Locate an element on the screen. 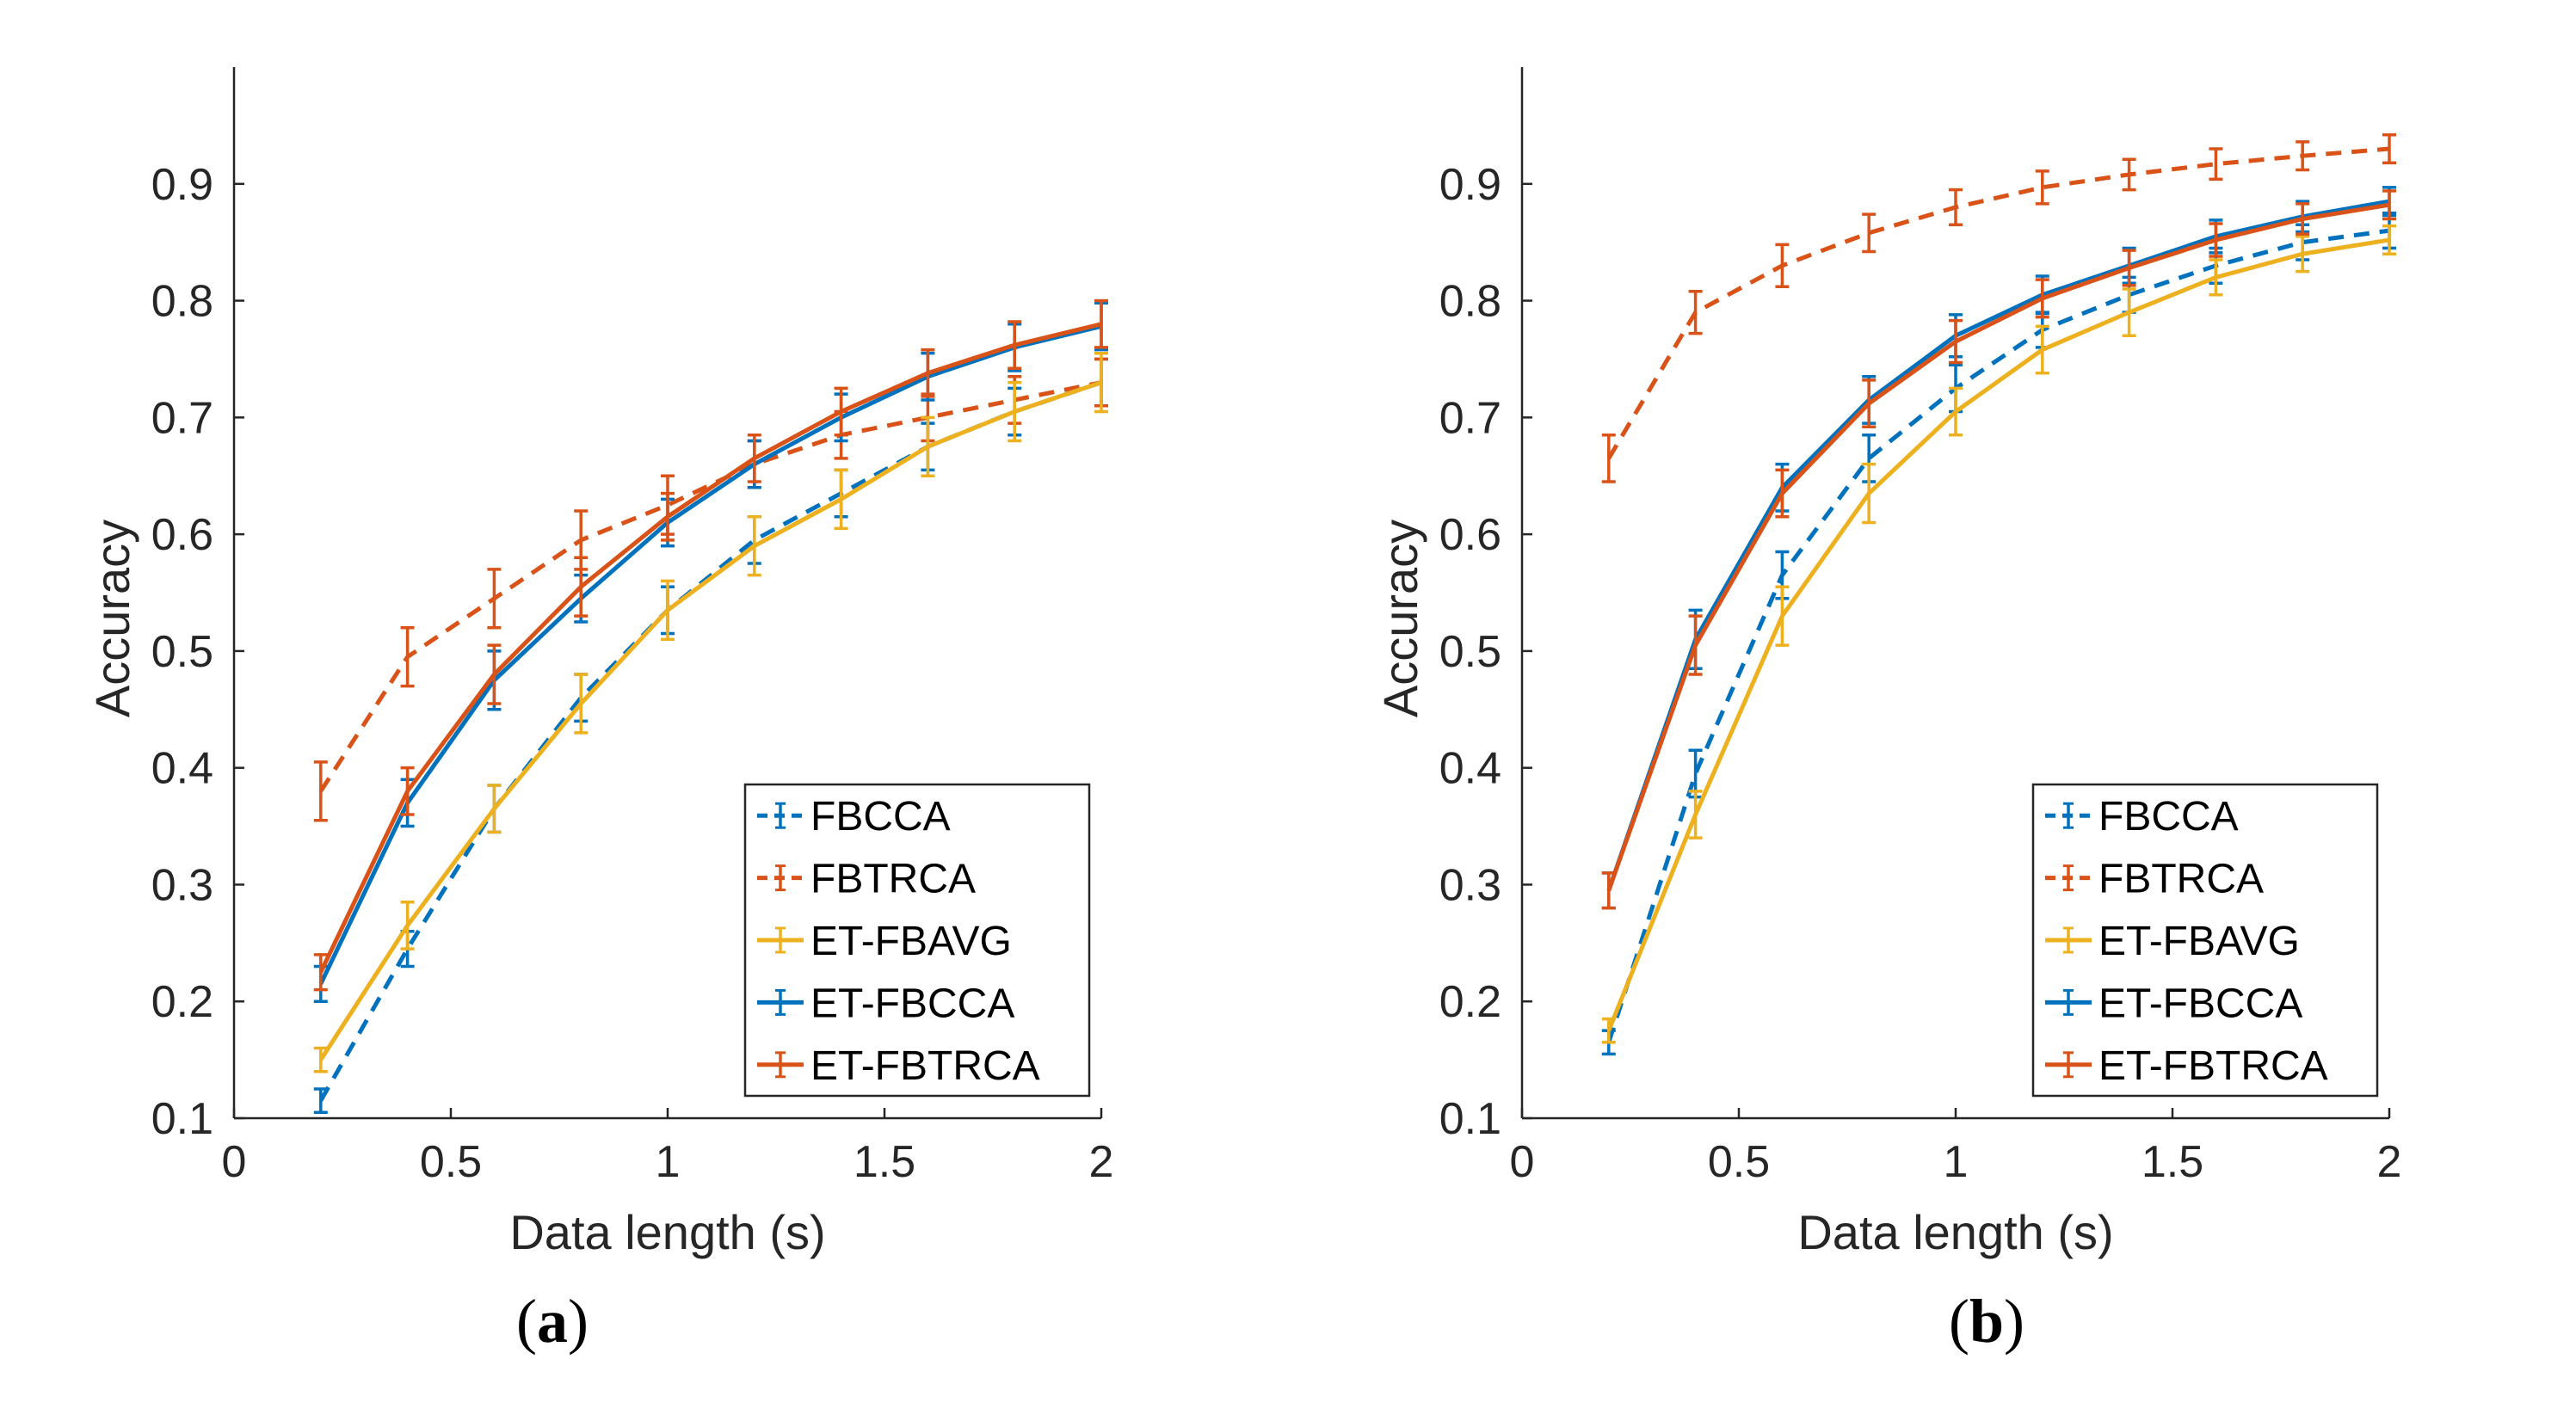 The image size is (2576, 1427). panel-label-b: (b) is located at coordinates (1987, 1321).